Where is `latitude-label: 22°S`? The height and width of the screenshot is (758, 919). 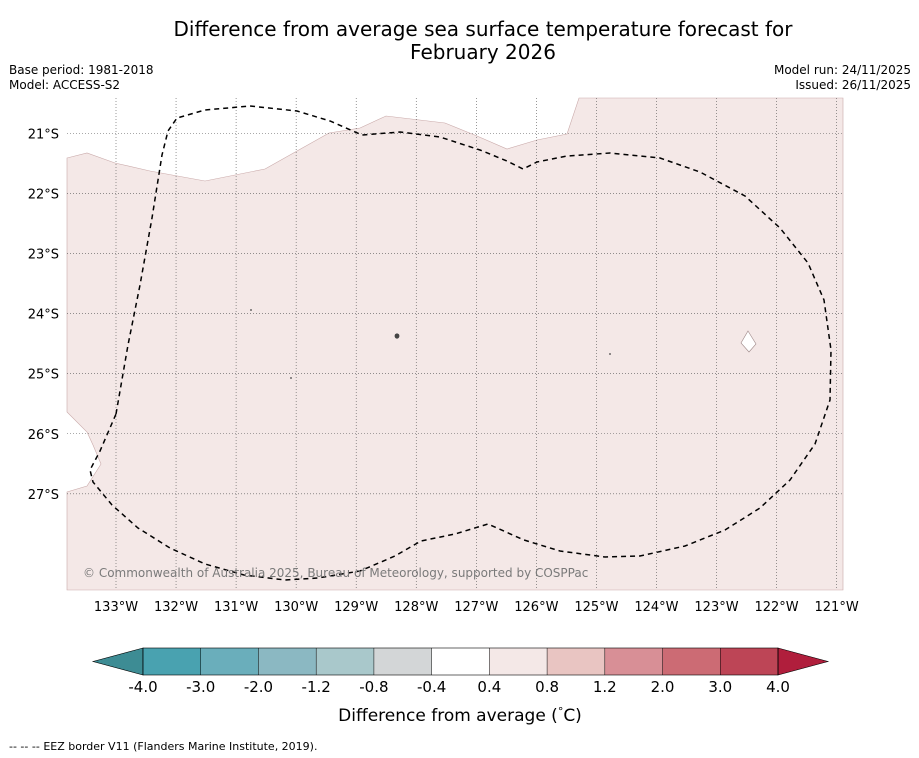 latitude-label: 22°S is located at coordinates (43, 195).